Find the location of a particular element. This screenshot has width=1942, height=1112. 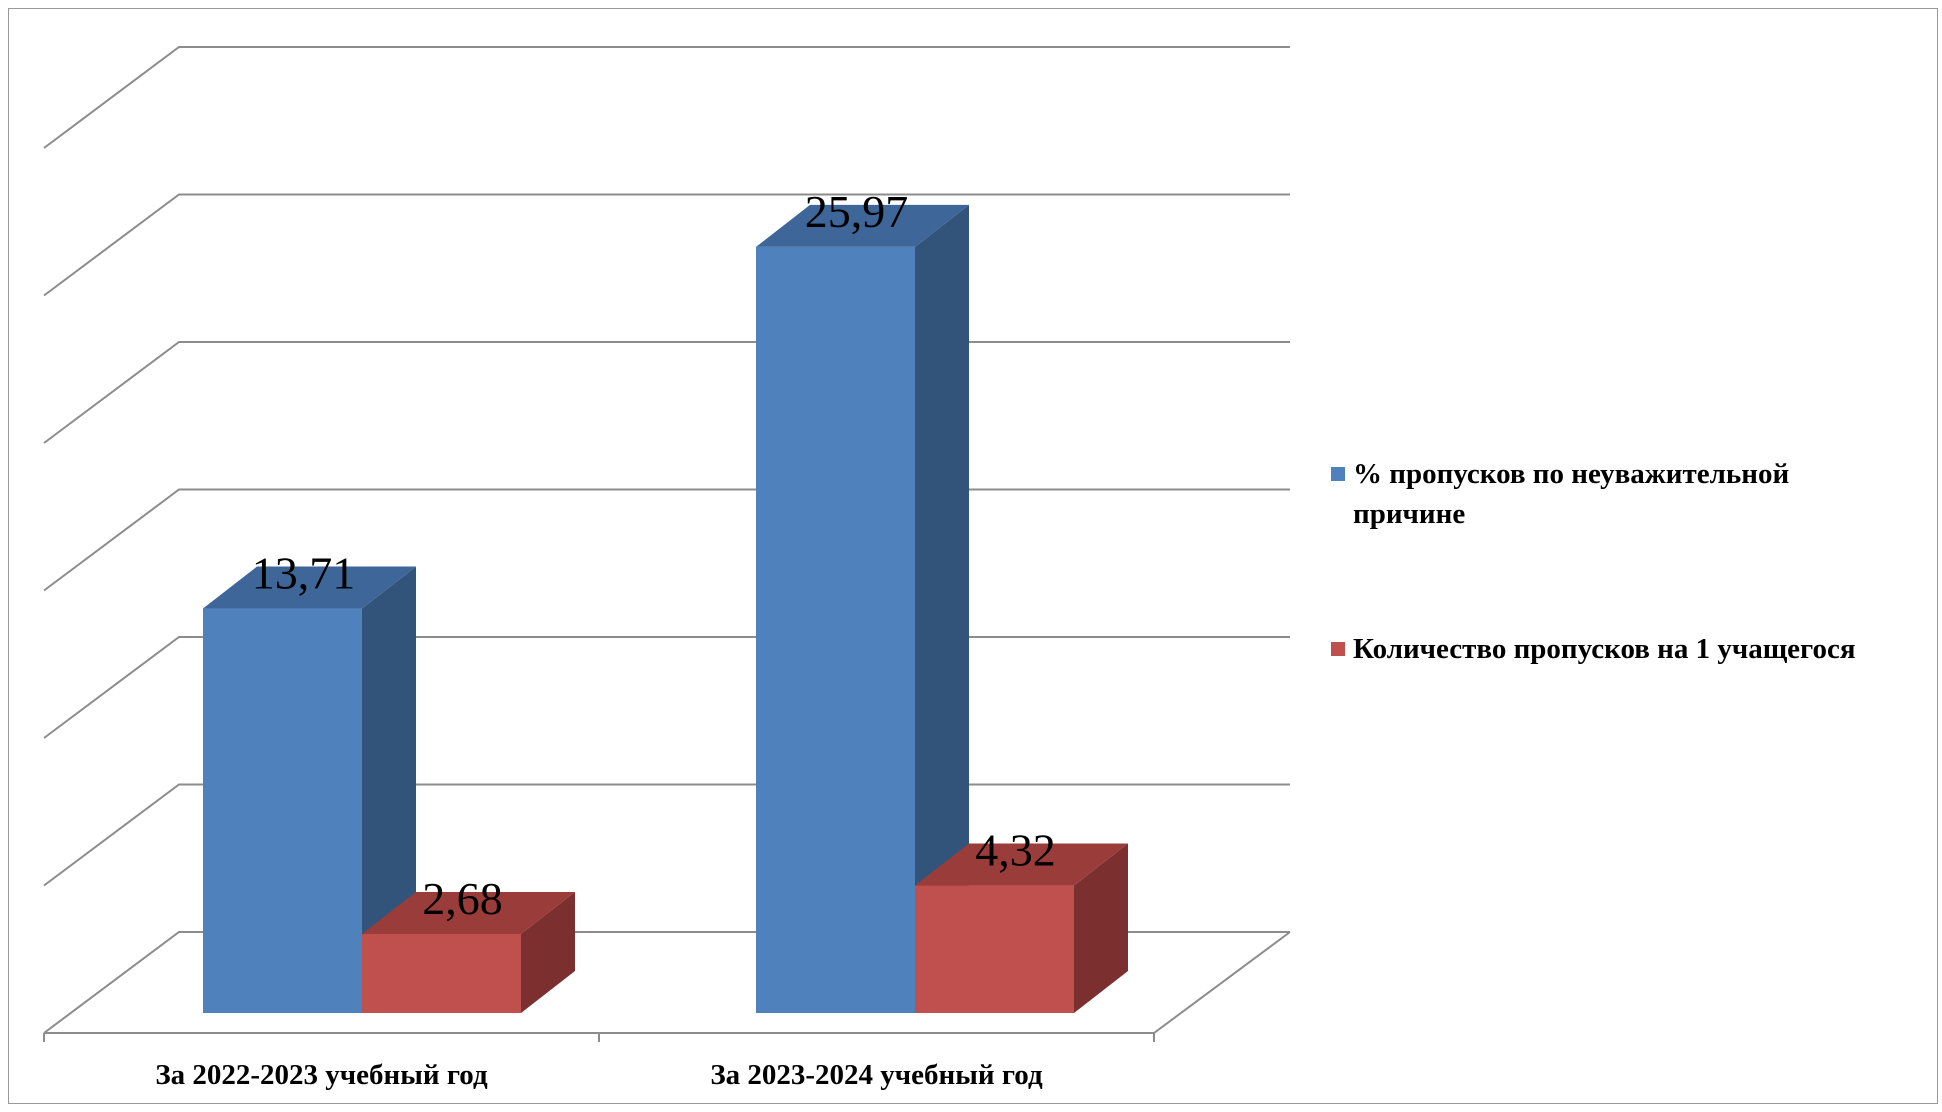

bar-side-s0-c1 is located at coordinates (942, 608).